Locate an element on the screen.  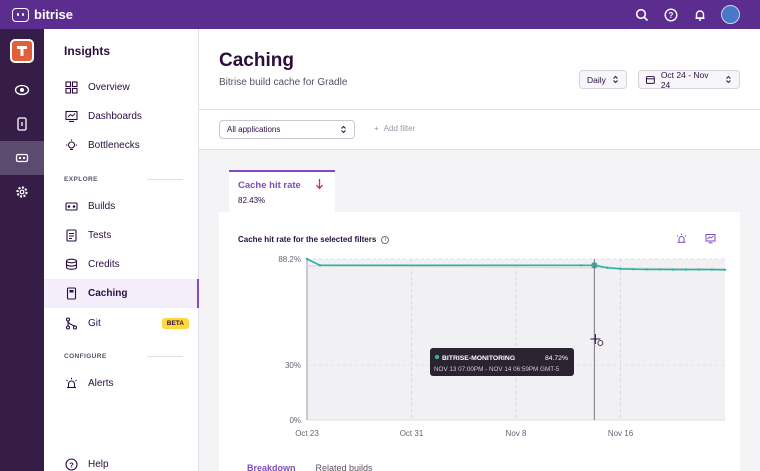
sidebar-item-label: Bottlenecks is located at coordinates (114, 145).